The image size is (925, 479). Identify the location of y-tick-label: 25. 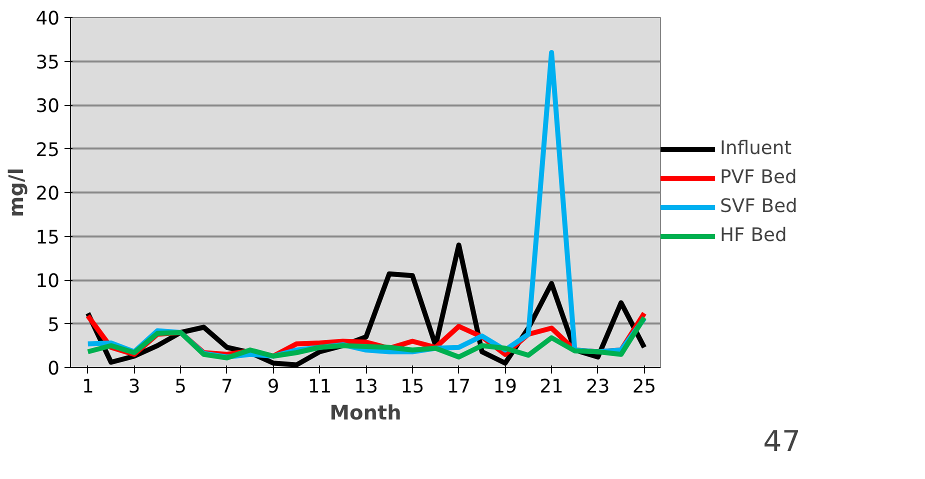
(48, 150).